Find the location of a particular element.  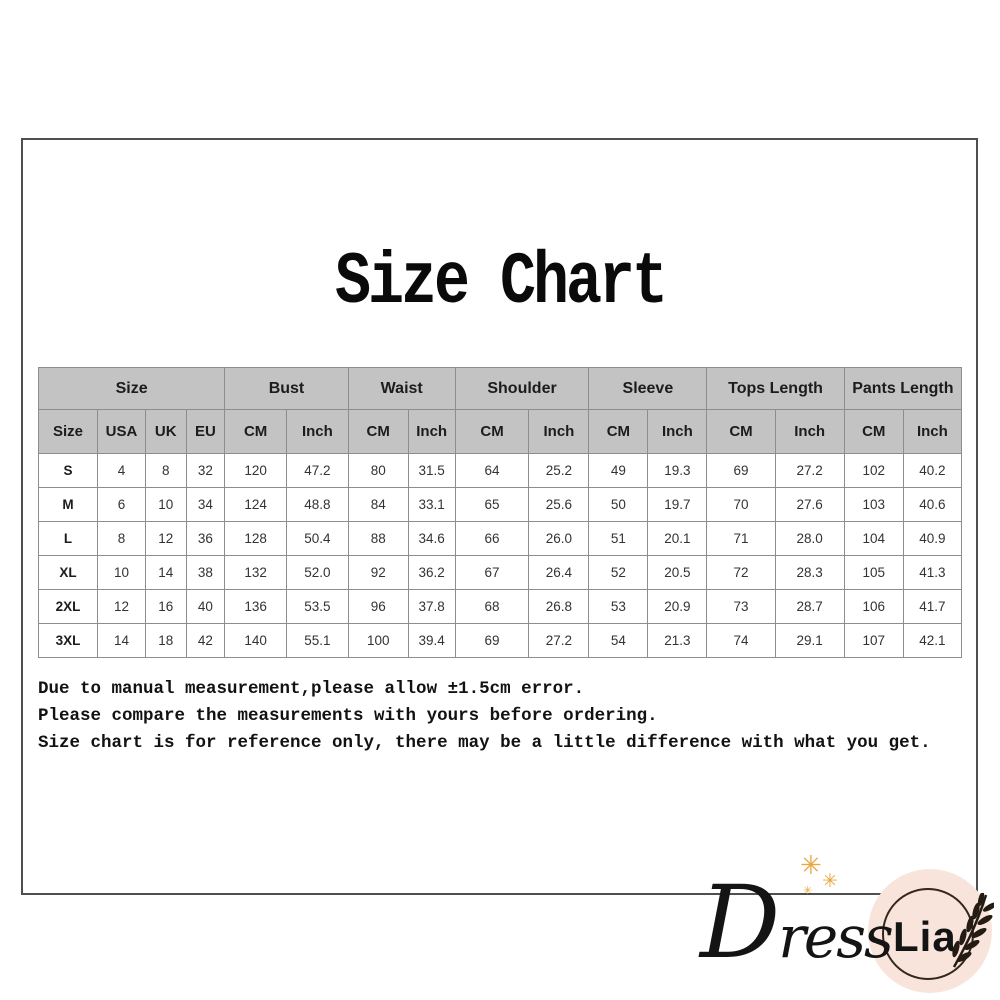

column-header: USA is located at coordinates (121, 431).